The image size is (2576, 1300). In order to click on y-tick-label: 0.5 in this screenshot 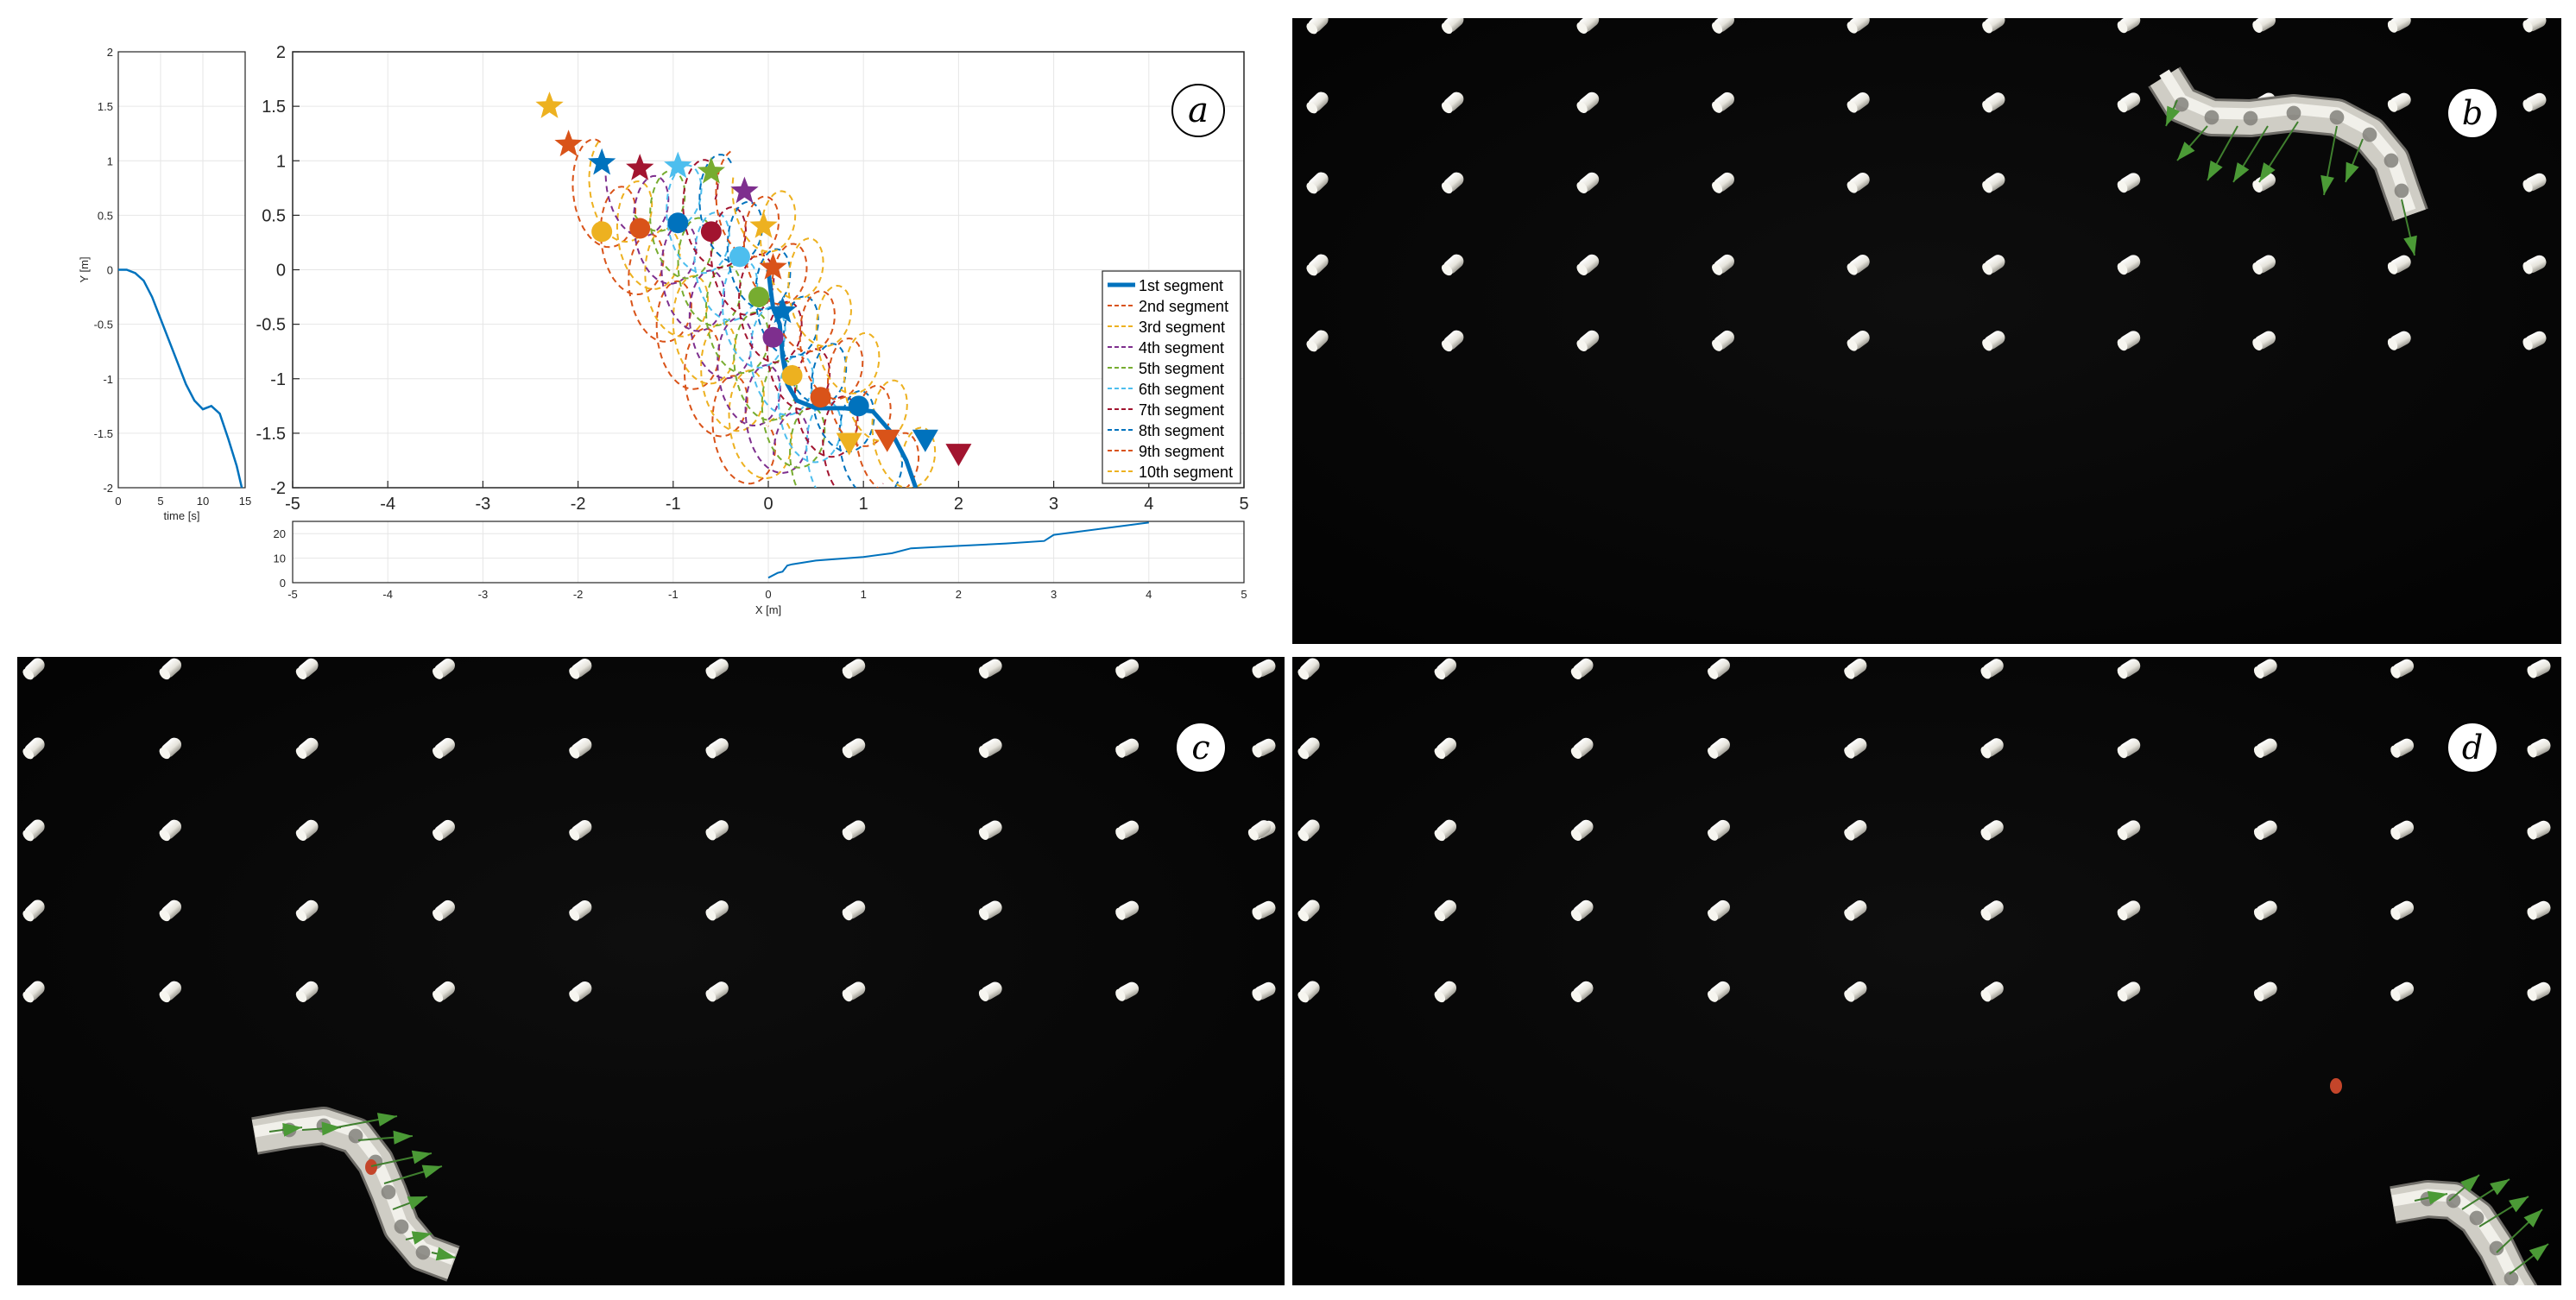, I will do `click(274, 215)`.